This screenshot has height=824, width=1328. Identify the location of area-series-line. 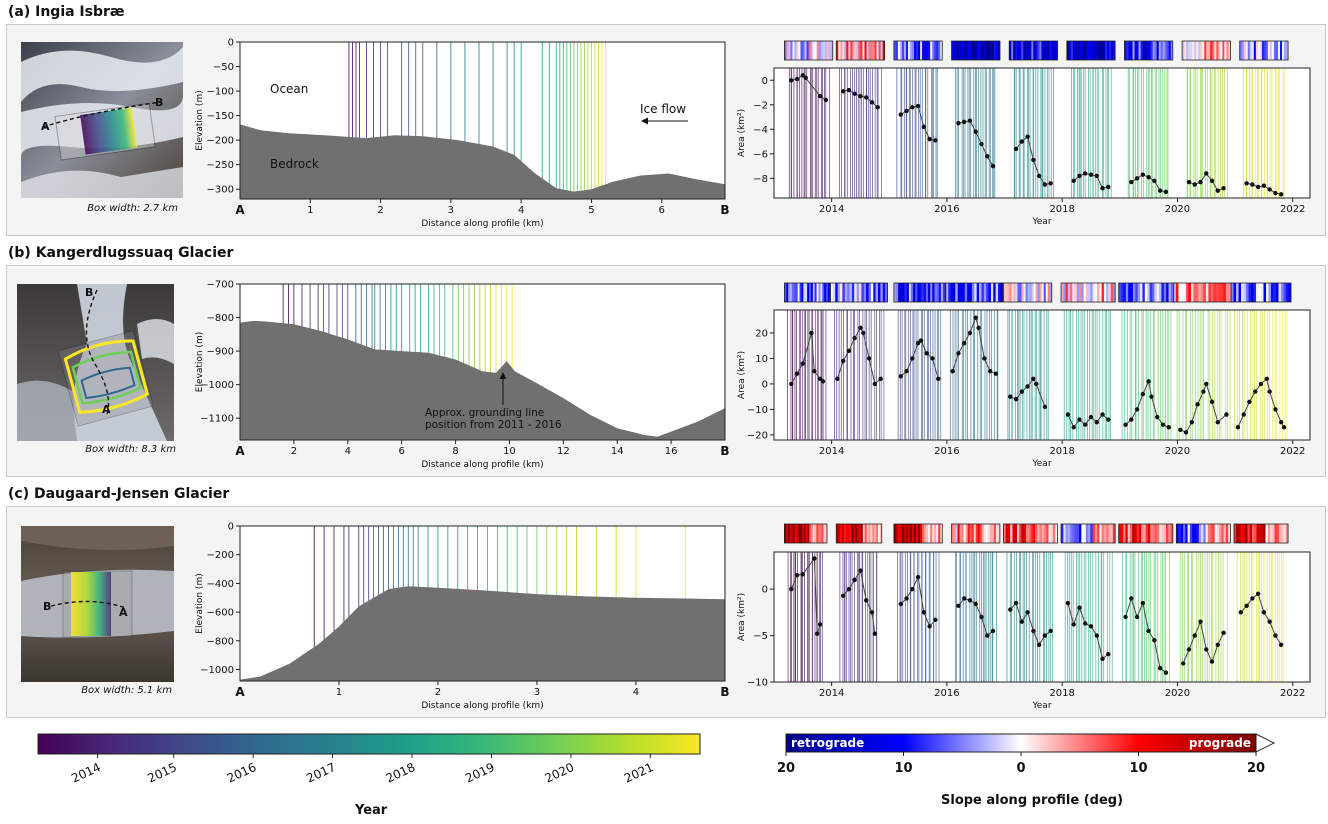
(1146, 635).